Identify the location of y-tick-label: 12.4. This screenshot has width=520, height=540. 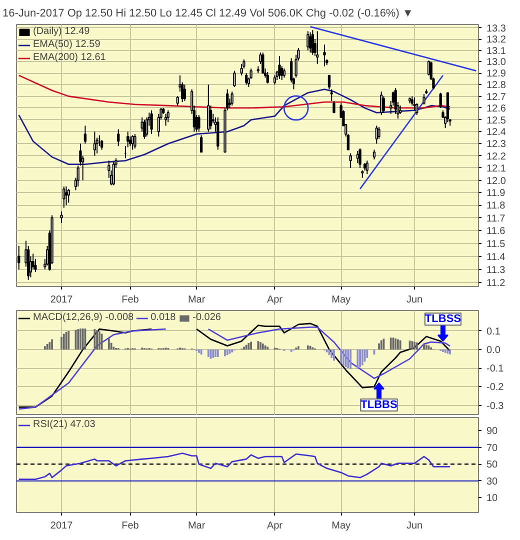
(496, 132).